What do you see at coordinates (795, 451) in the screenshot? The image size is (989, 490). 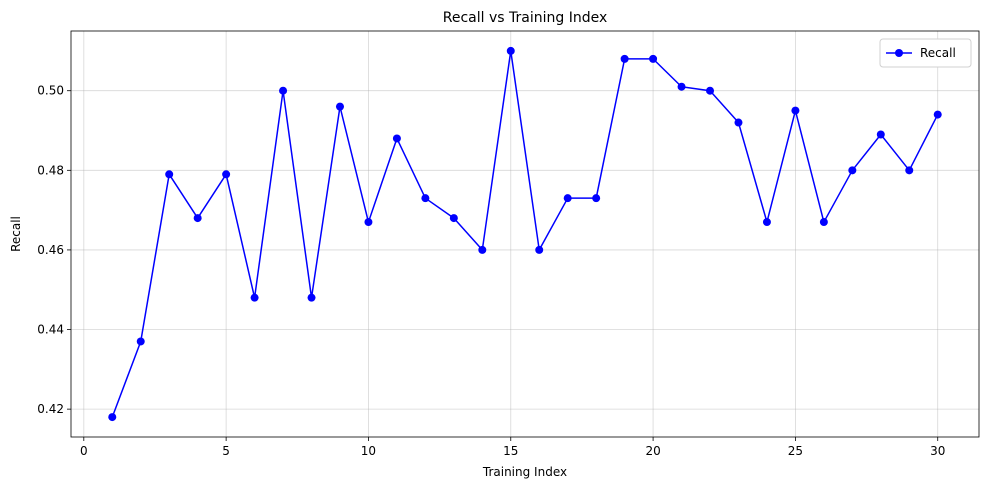 I see `x-tick-label: 25` at bounding box center [795, 451].